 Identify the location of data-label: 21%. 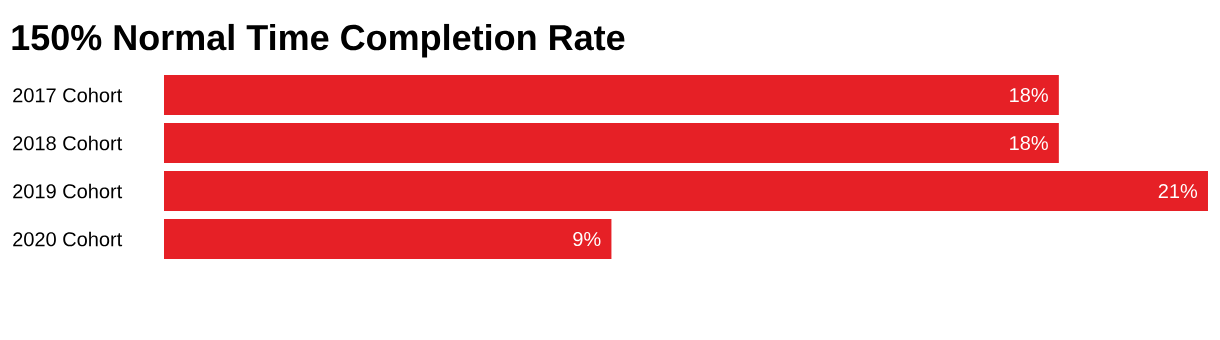
(1178, 191).